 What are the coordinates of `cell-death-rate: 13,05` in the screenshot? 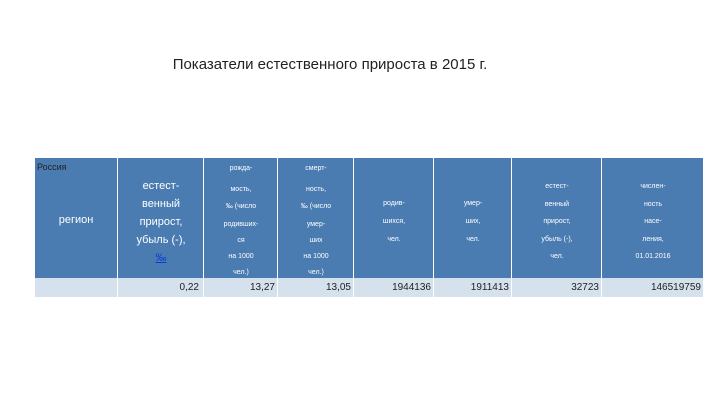 It's located at (338, 287).